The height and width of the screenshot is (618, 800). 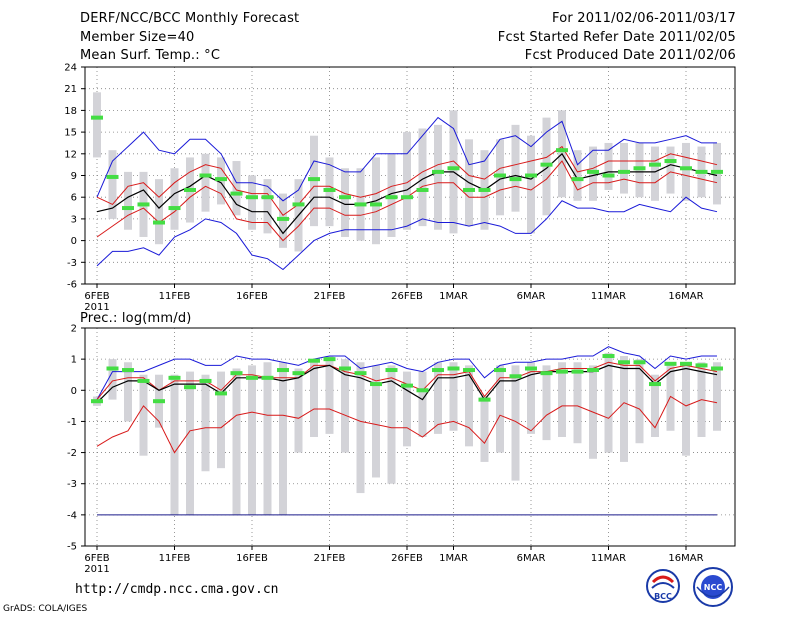 What do you see at coordinates (663, 596) in the screenshot?
I see `bcc-logo-text: BCC` at bounding box center [663, 596].